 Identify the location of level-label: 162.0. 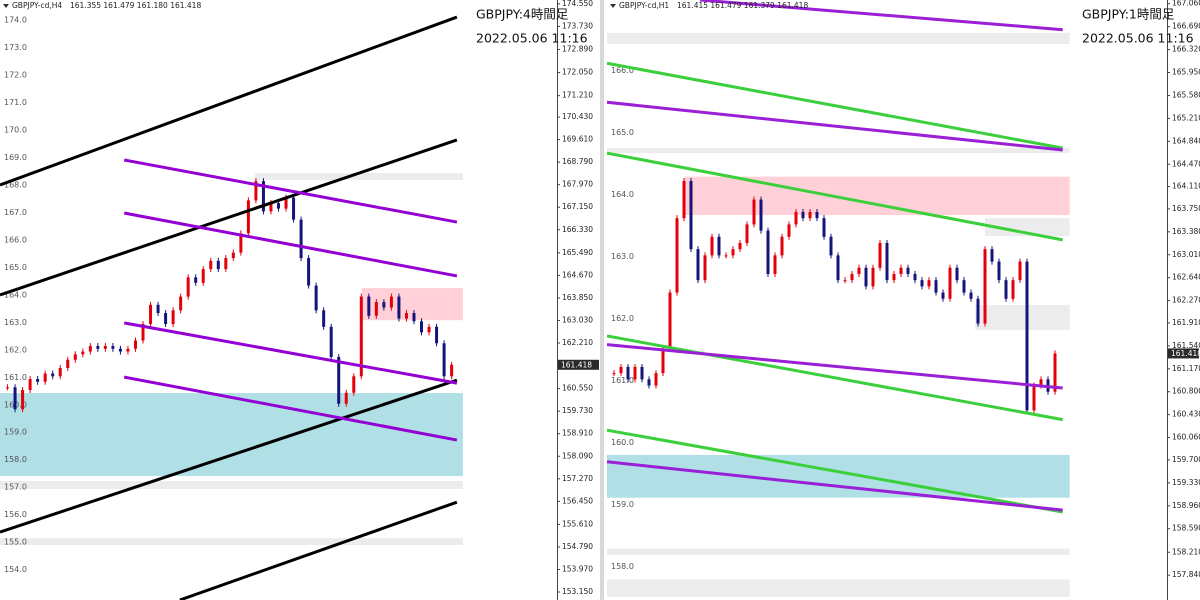
(622, 318).